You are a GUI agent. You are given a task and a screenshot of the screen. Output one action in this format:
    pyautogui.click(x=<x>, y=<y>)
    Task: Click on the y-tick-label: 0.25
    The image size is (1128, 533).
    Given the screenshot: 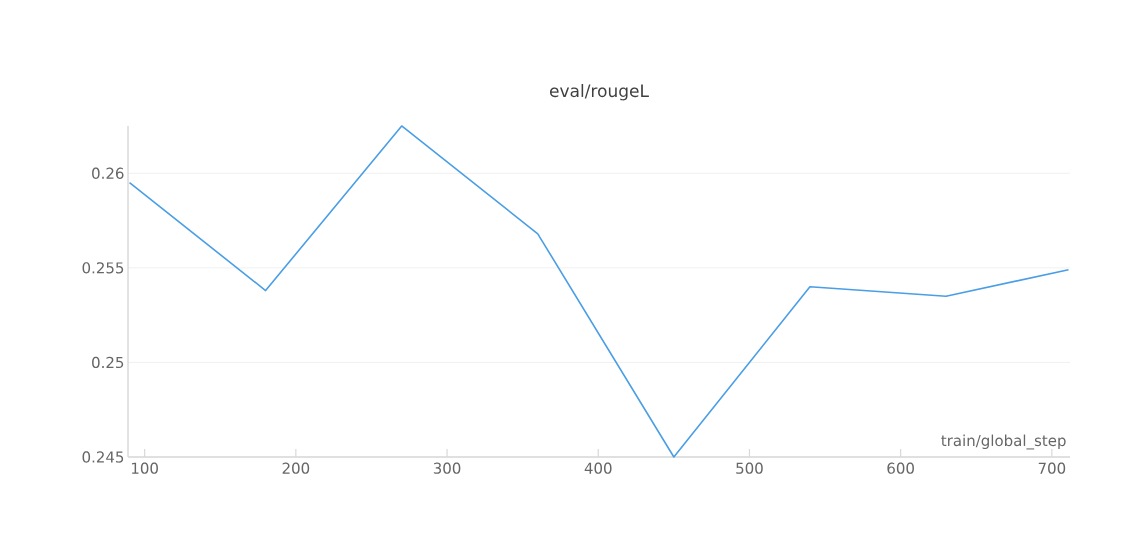 What is the action you would take?
    pyautogui.click(x=108, y=362)
    